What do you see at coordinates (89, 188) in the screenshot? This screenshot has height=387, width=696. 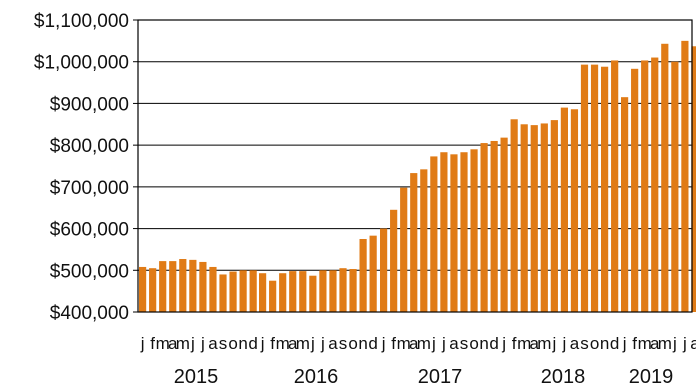 I see `y-tick-label: $700,000` at bounding box center [89, 188].